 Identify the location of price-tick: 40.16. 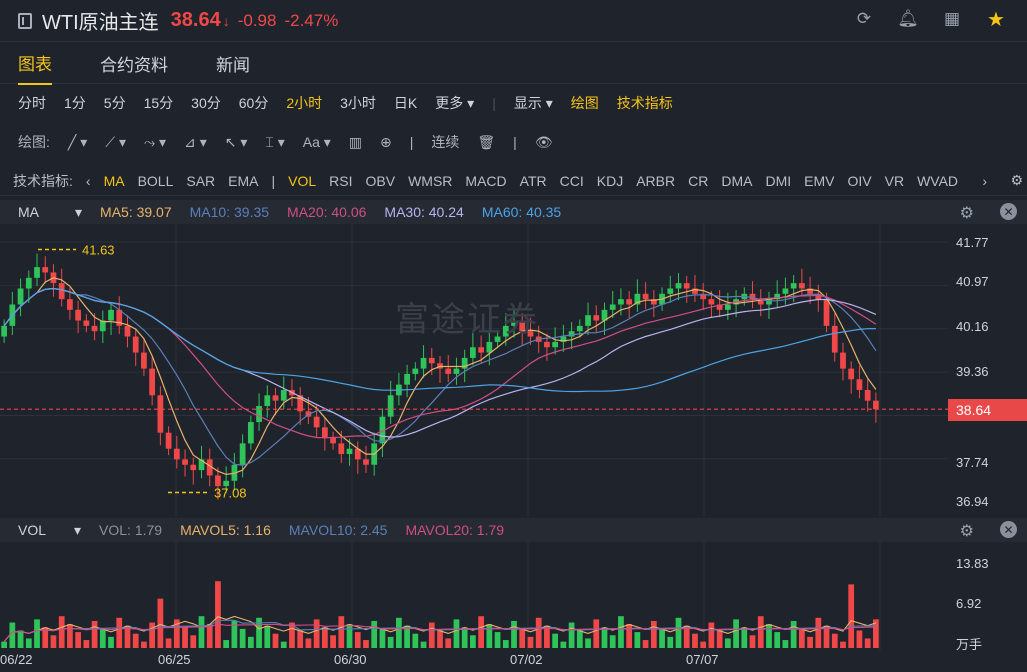
(972, 326).